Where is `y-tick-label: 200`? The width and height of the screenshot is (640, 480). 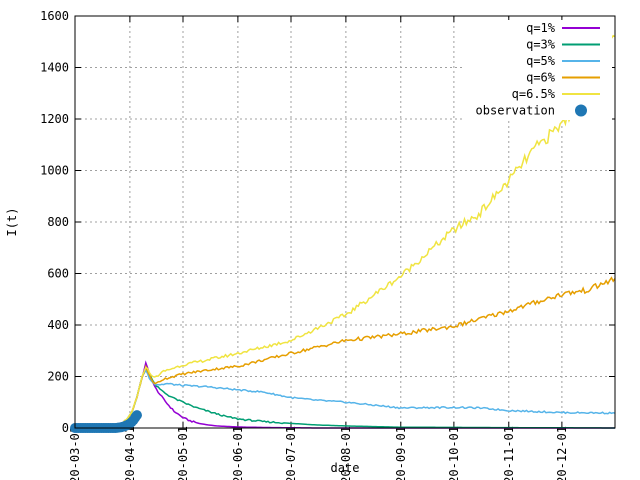 y-tick-label: 200 is located at coordinates (58, 377).